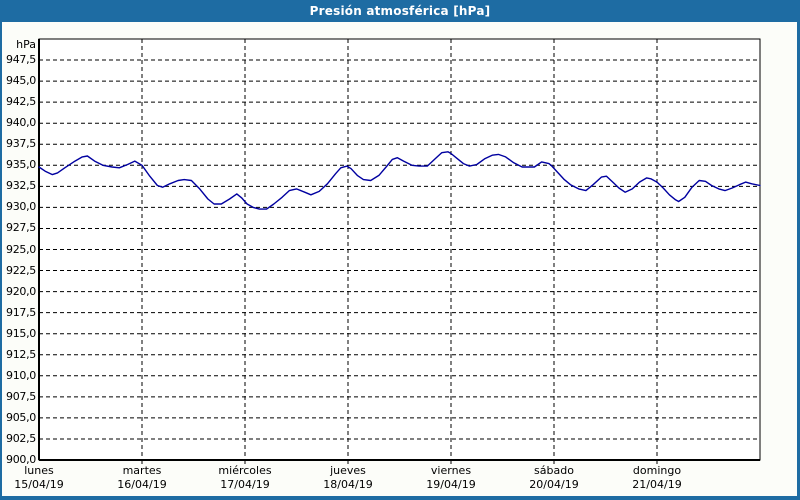 Image resolution: width=800 pixels, height=500 pixels. Describe the element at coordinates (39, 470) in the screenshot. I see `x-day-name-label: lunes` at that location.